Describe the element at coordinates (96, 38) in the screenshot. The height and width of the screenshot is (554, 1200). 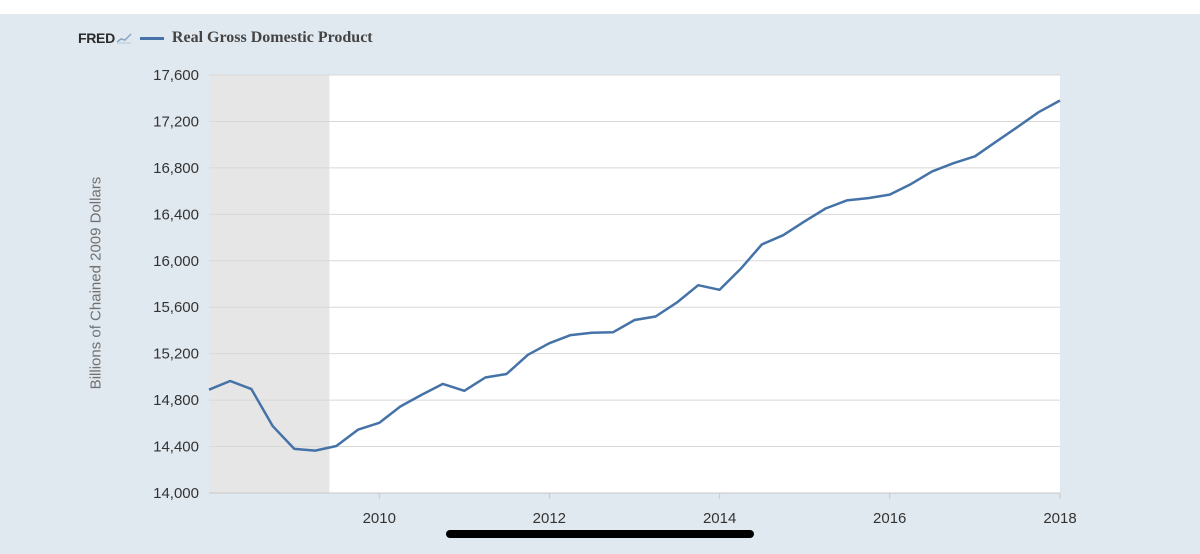
I see `fred-logo: FRED` at that location.